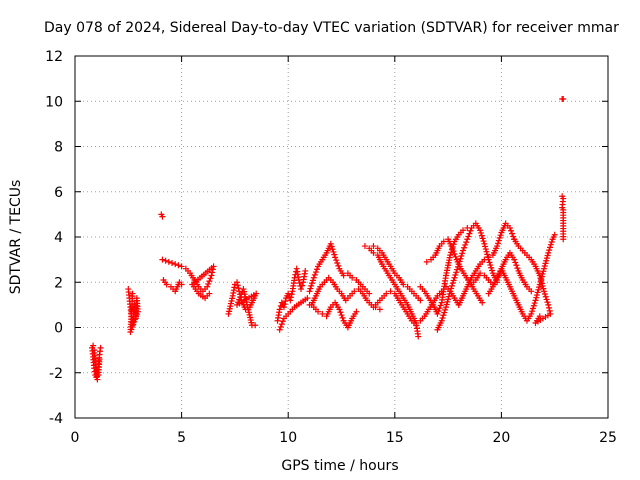 The height and width of the screenshot is (480, 640). What do you see at coordinates (181, 438) in the screenshot?
I see `x-tick-label: 5` at bounding box center [181, 438].